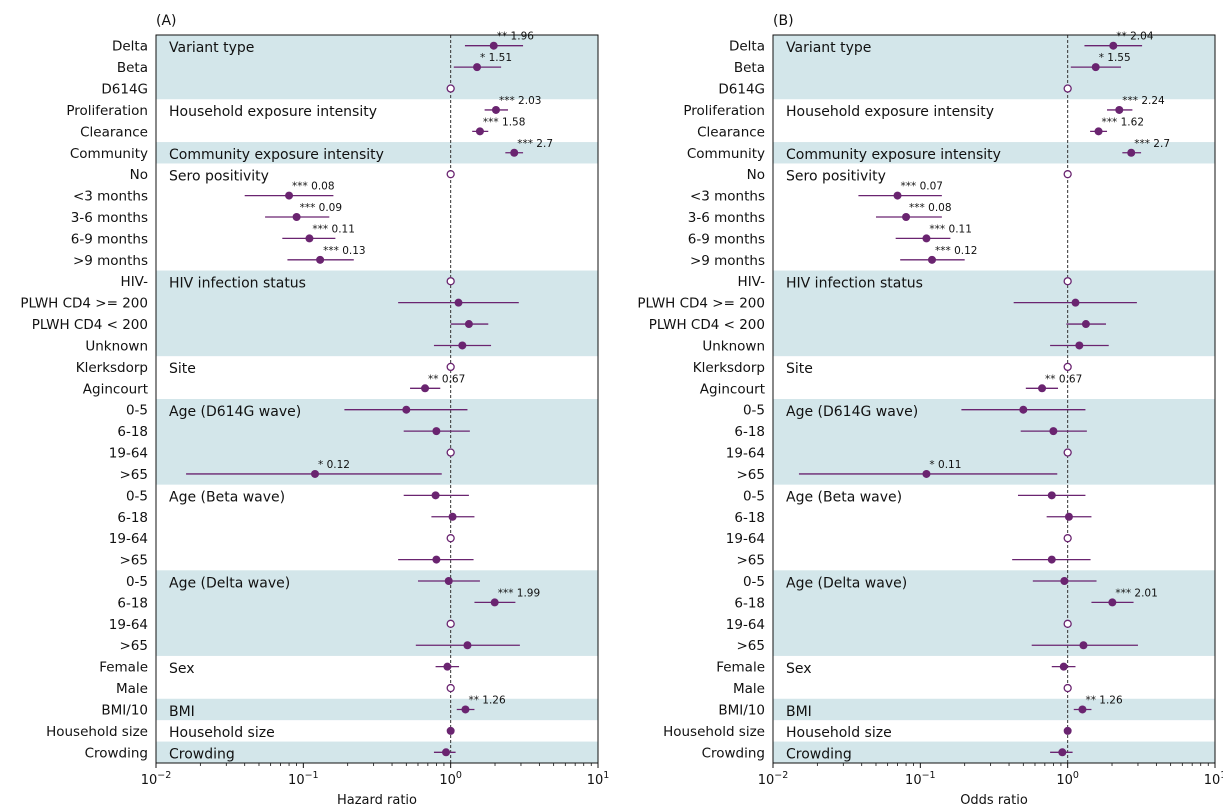  What do you see at coordinates (1123, 122) in the screenshot?
I see `estimate-label: *** 1.62` at bounding box center [1123, 122].